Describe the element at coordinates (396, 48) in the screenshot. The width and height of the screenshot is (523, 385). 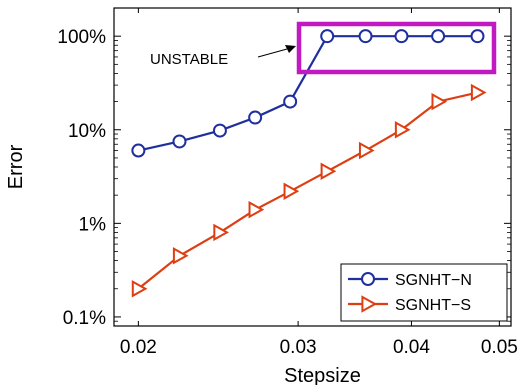
I see `unstable-box` at that location.